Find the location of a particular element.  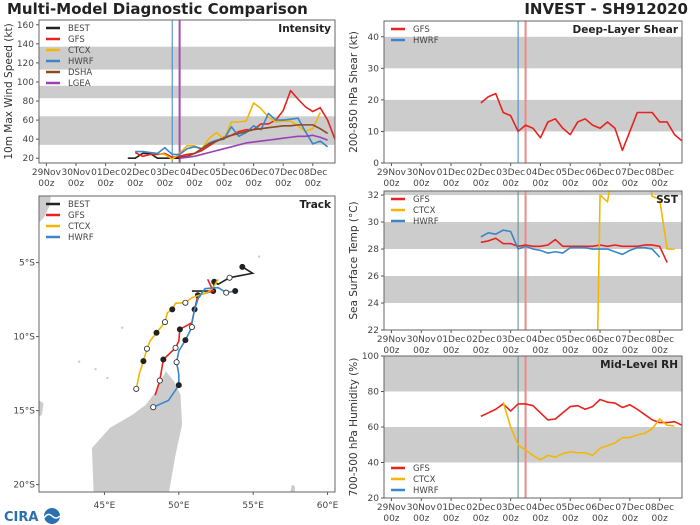

y-tick-label: 32 is located at coordinates (373, 196).